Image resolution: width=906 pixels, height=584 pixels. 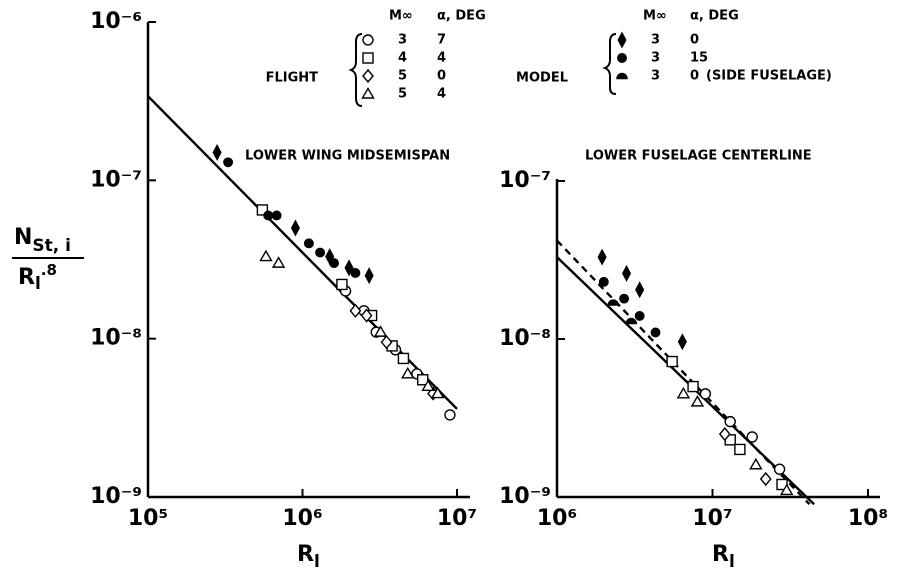 What do you see at coordinates (441, 40) in the screenshot?
I see `legend-alpha: 7` at bounding box center [441, 40].